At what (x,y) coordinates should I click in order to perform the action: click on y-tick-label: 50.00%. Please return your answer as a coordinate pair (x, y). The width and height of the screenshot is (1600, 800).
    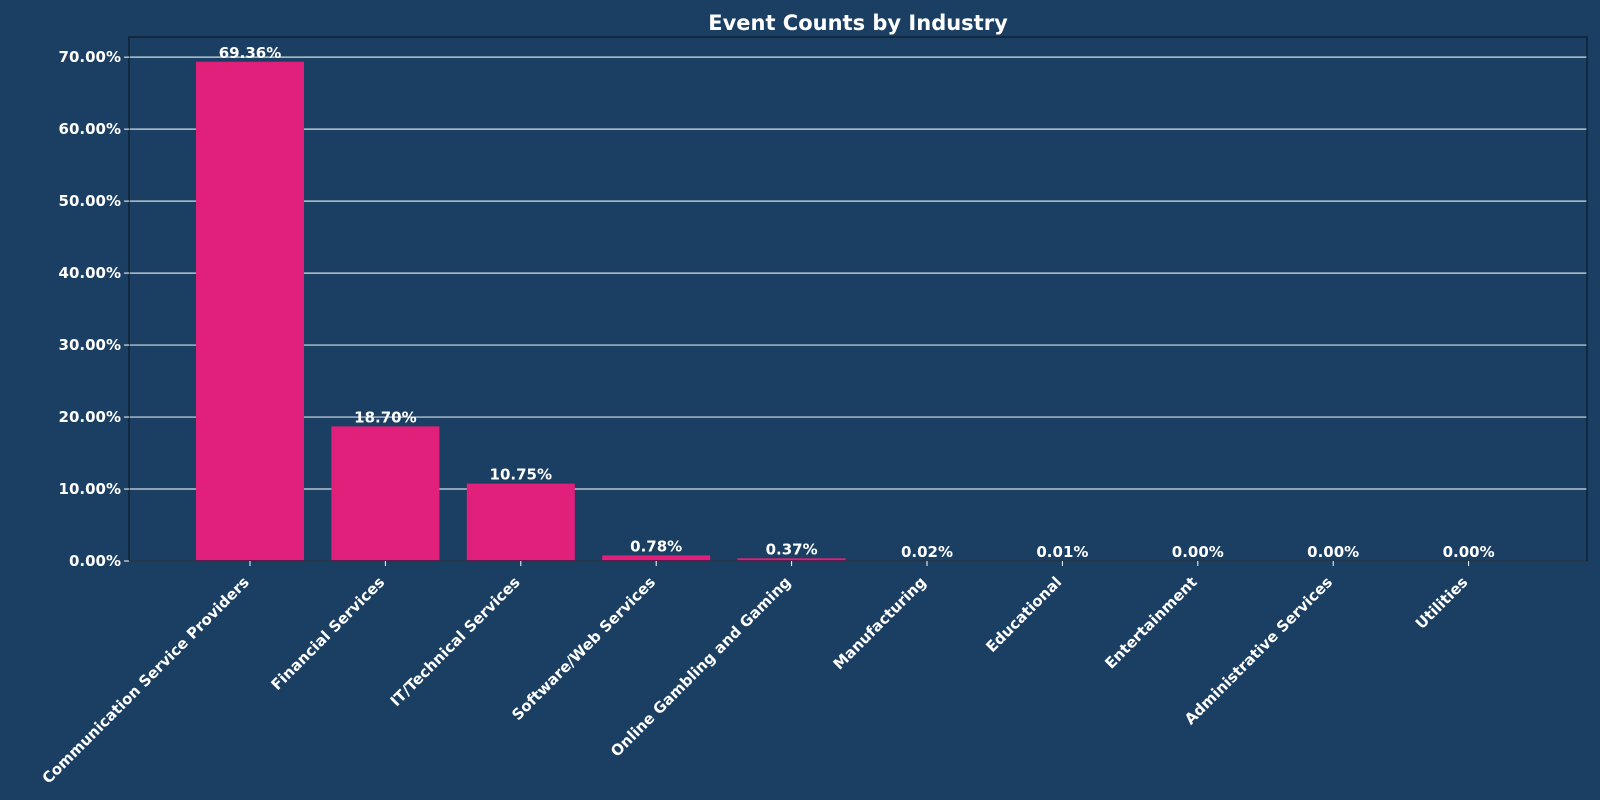
    Looking at the image, I should click on (90, 201).